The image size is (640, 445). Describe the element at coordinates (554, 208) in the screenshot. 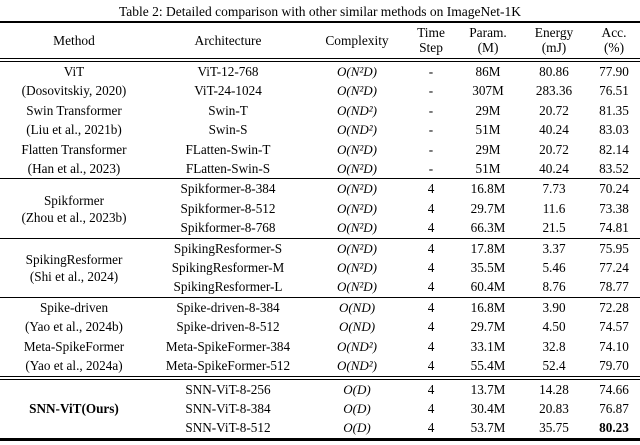

I see `energy-cell: 11.6` at that location.